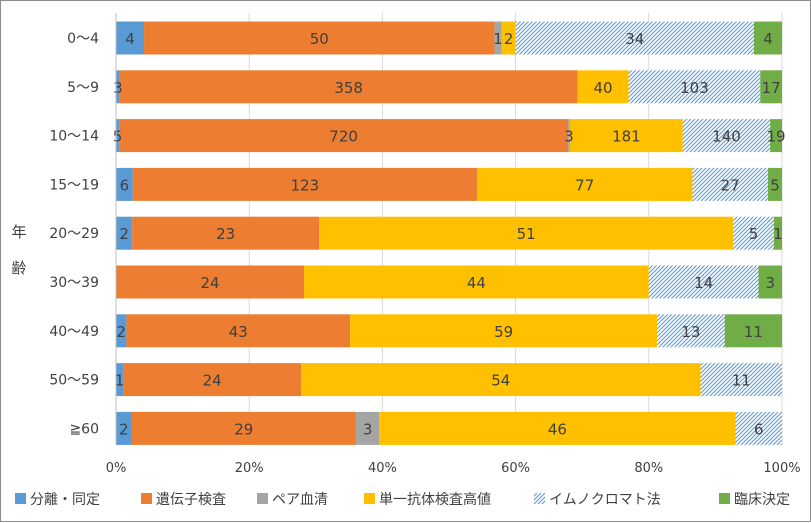 The image size is (811, 523). I want to click on data-label: 17, so click(771, 88).